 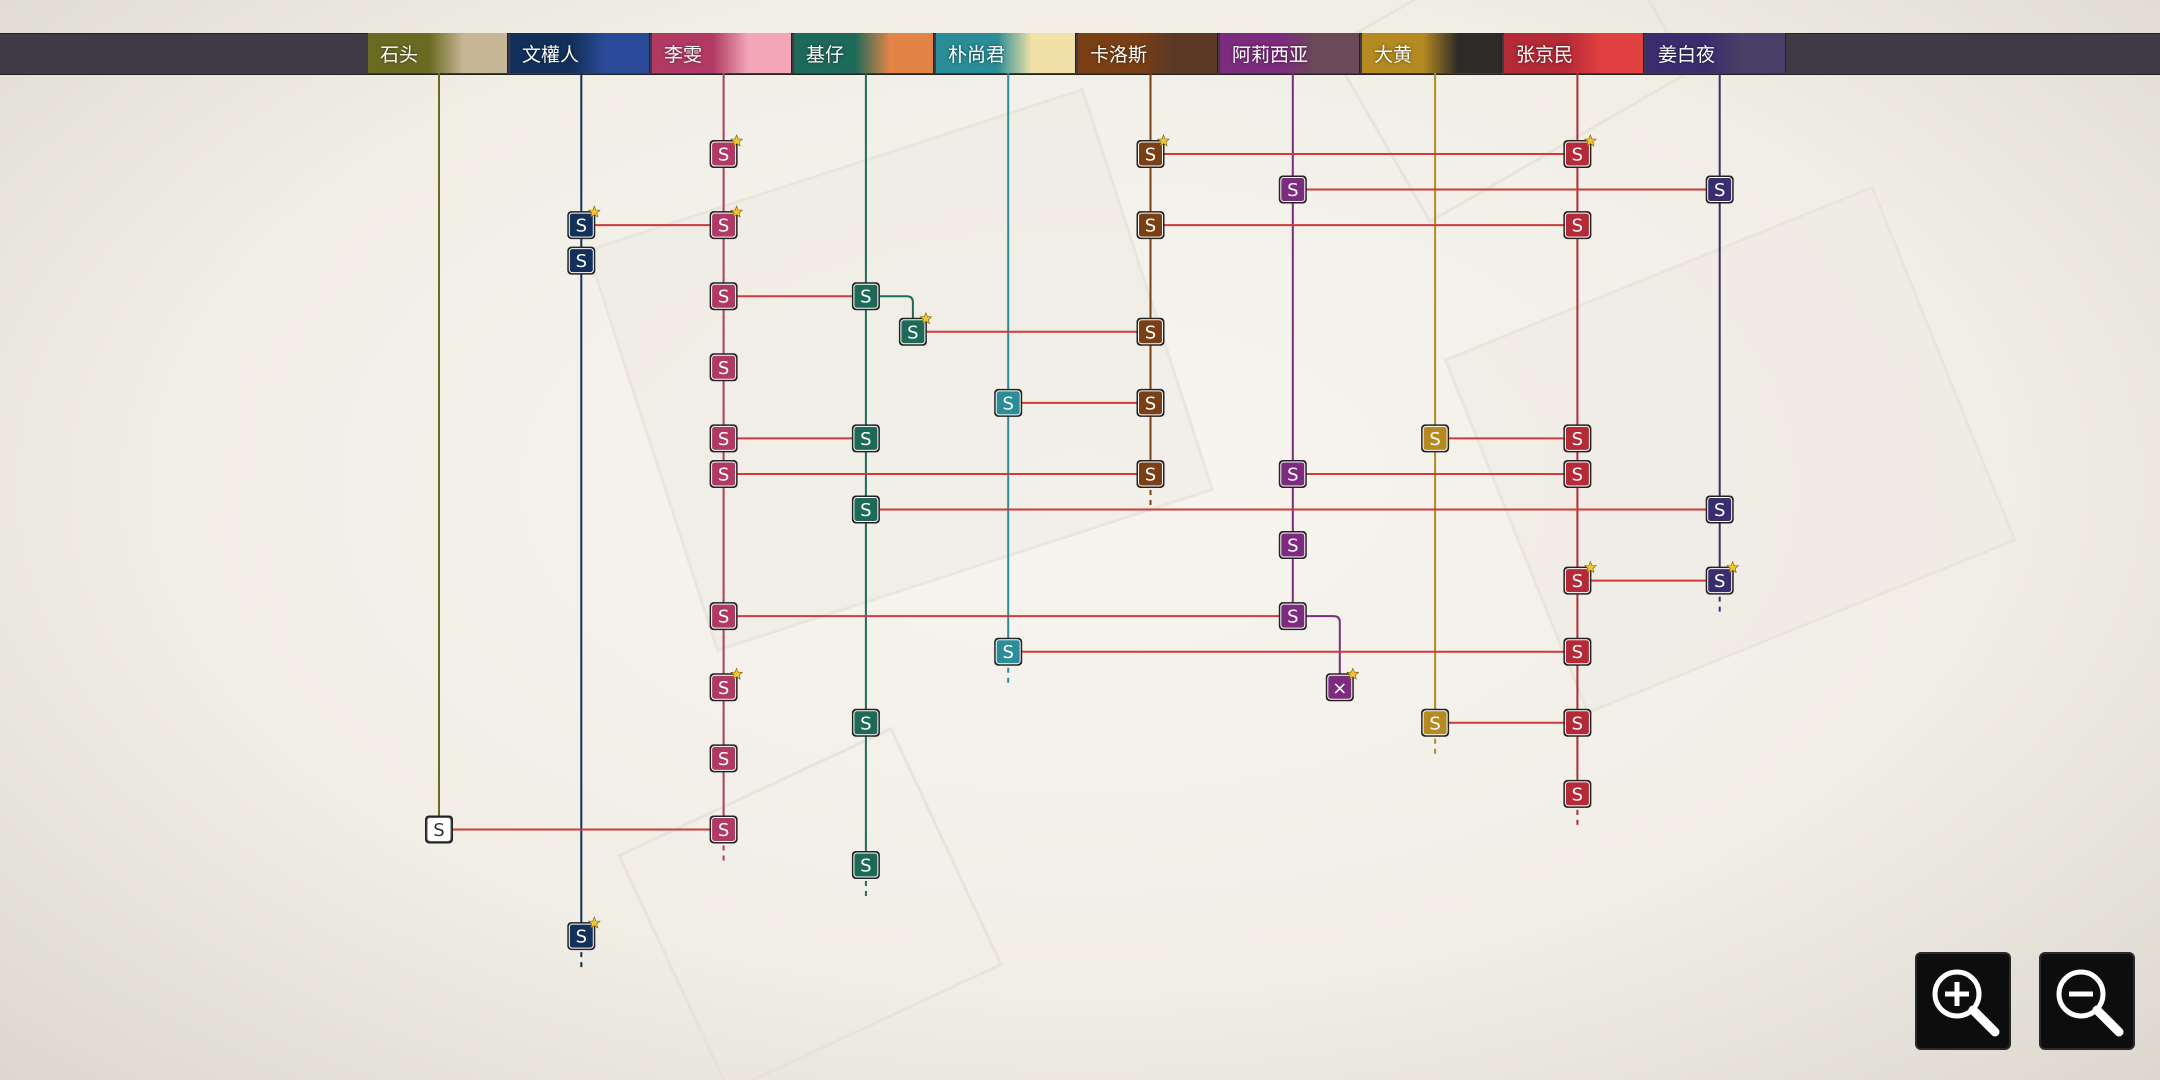 I want to click on character-tab-c6: 阿莉西亚, so click(x=1290, y=53).